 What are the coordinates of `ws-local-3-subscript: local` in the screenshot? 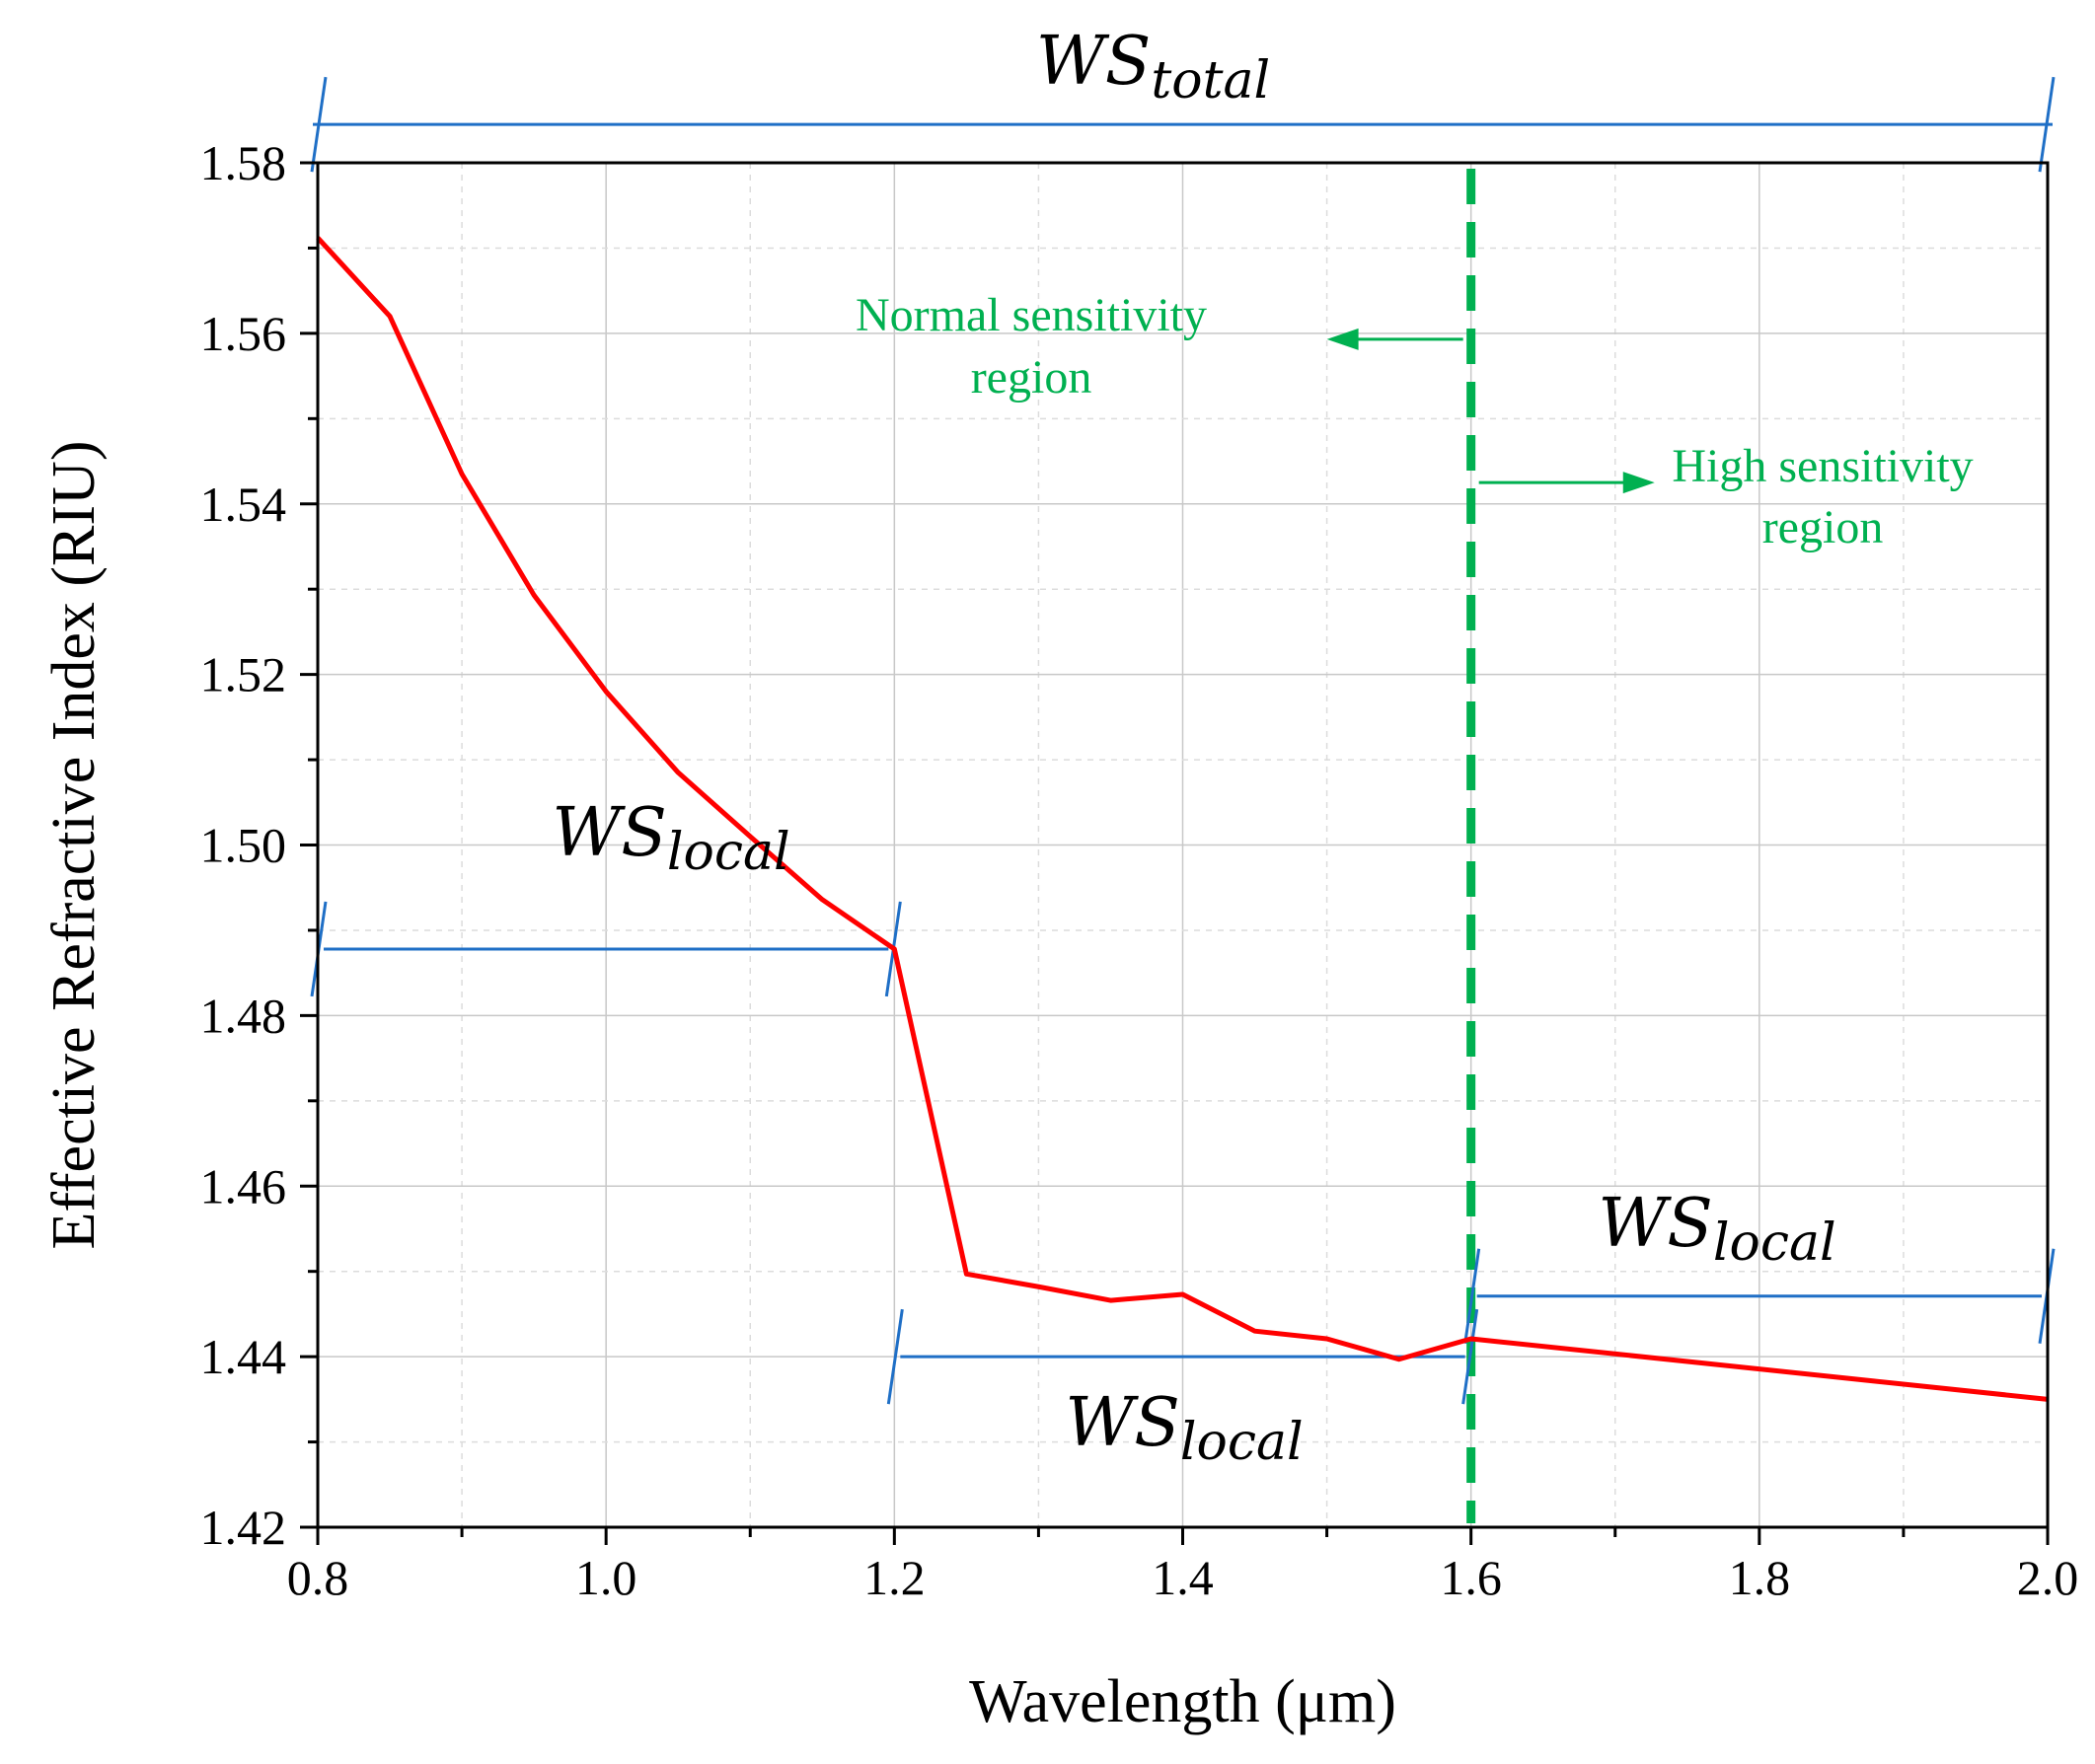 It's located at (1775, 1243).